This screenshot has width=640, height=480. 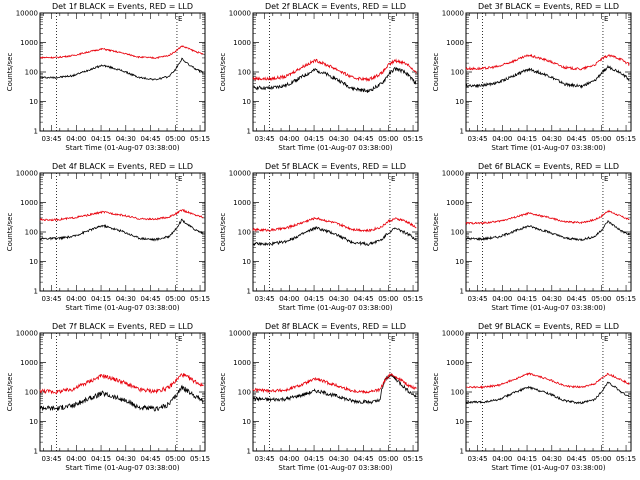 I want to click on panel-title: Det 9f BLACK = Events, RED = LLD, so click(x=548, y=326).